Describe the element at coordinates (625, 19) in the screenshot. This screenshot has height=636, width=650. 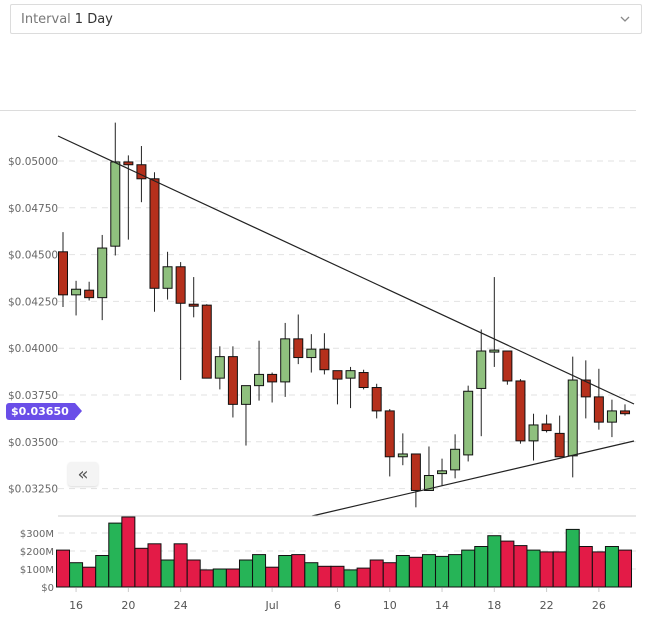
I see `chevron-down-icon` at that location.